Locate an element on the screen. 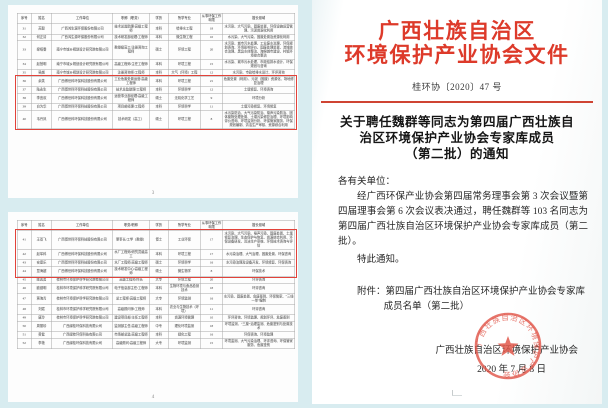 Image resolution: width=608 pixels, height=408 pixels. notice-subject-line3: （第二批）的通知 is located at coordinates (456, 154).